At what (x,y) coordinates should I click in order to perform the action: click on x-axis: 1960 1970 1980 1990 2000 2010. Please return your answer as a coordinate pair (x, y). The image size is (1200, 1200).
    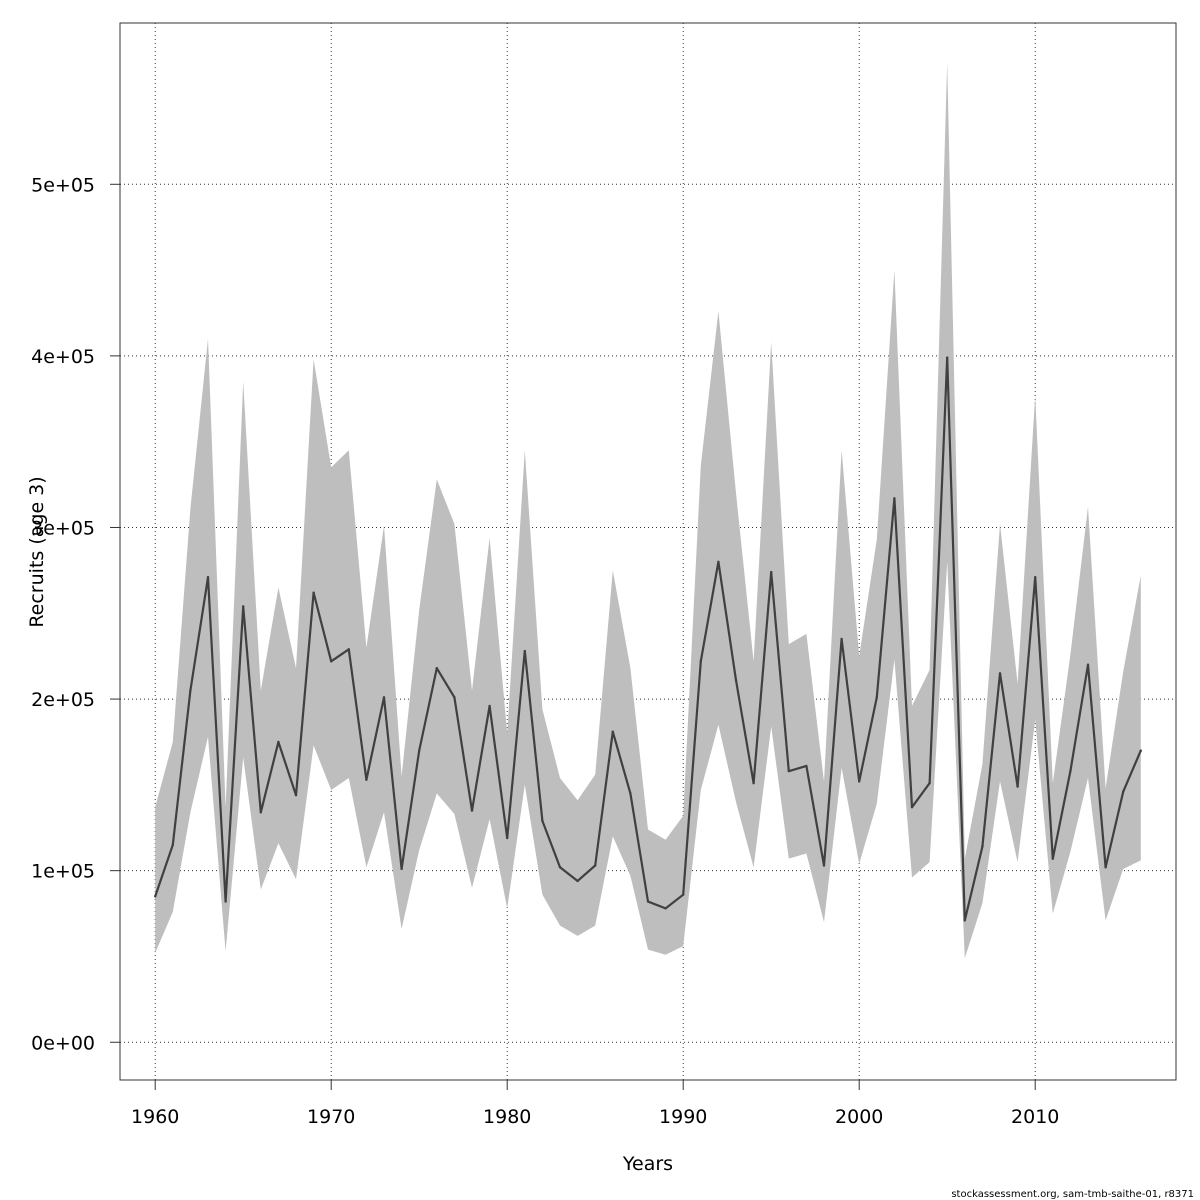
    Looking at the image, I should click on (595, 1103).